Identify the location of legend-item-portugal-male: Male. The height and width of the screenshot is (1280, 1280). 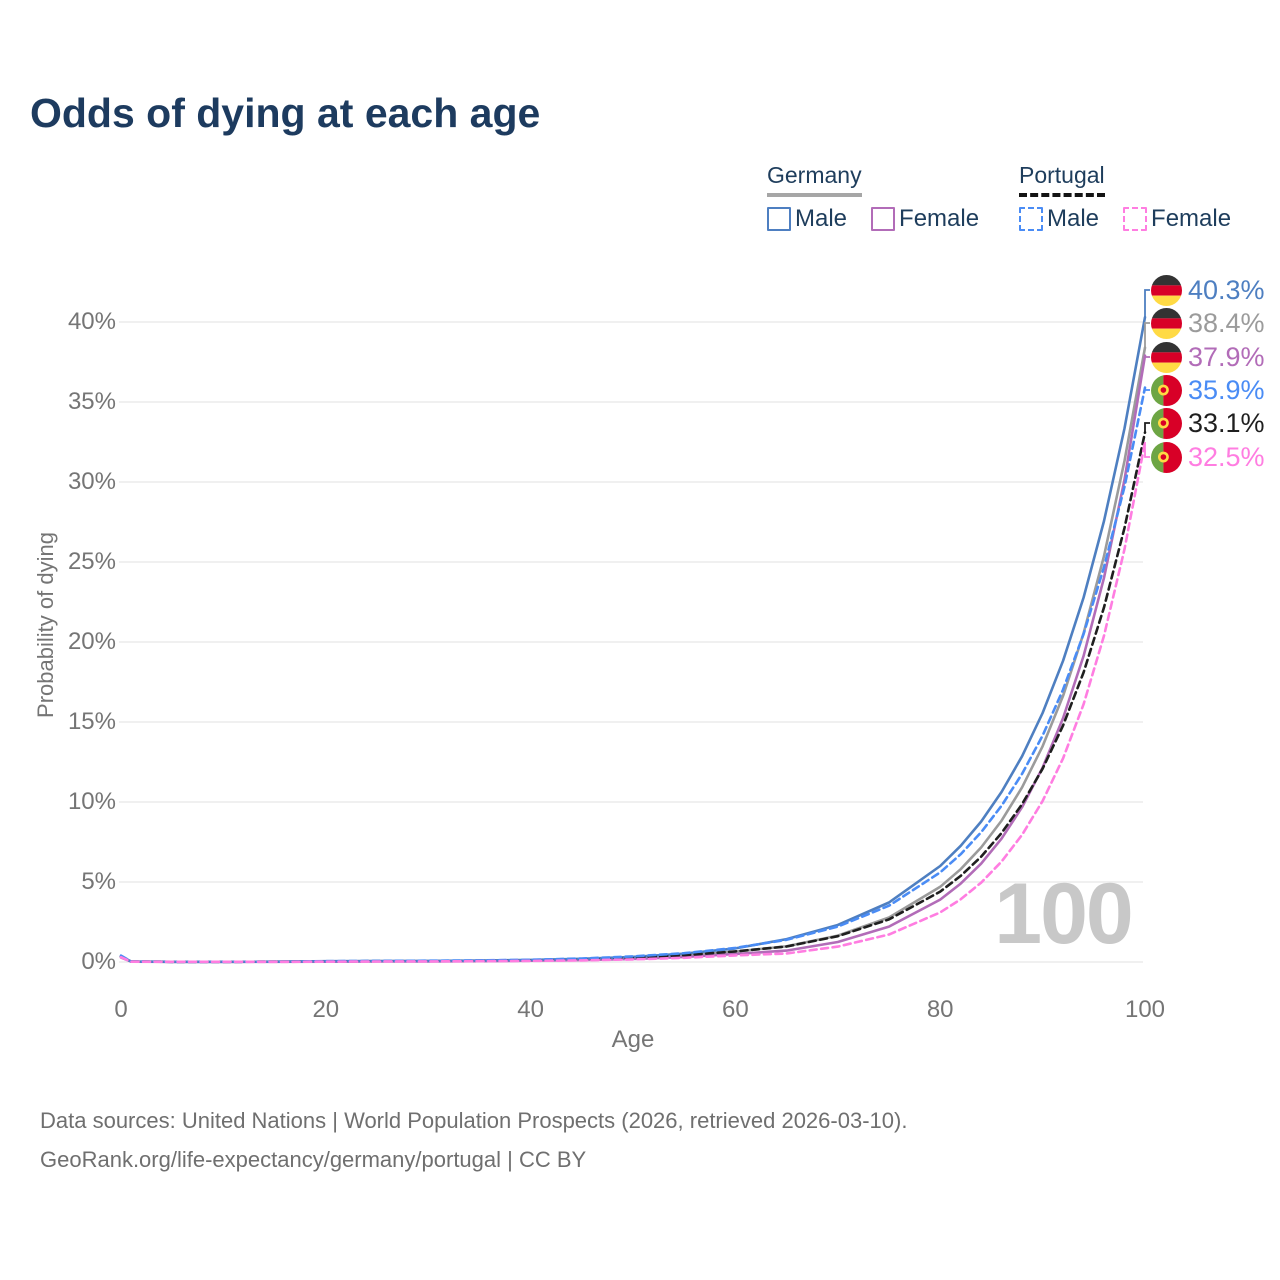
(1059, 219).